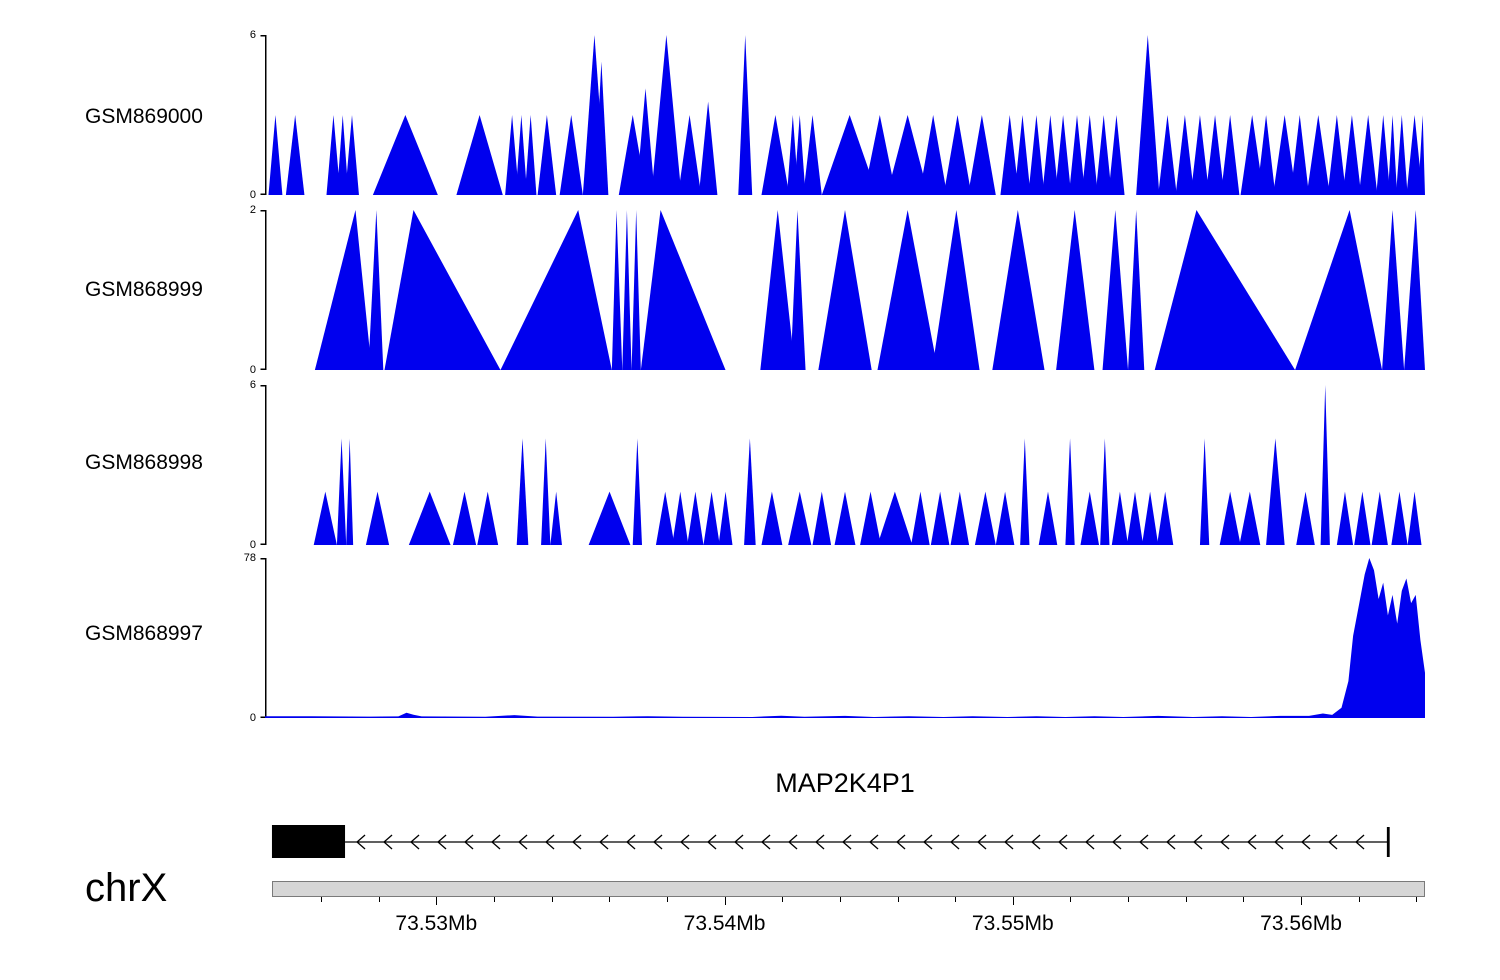 The height and width of the screenshot is (980, 1500). I want to click on chromosome-label: chrX, so click(126, 888).